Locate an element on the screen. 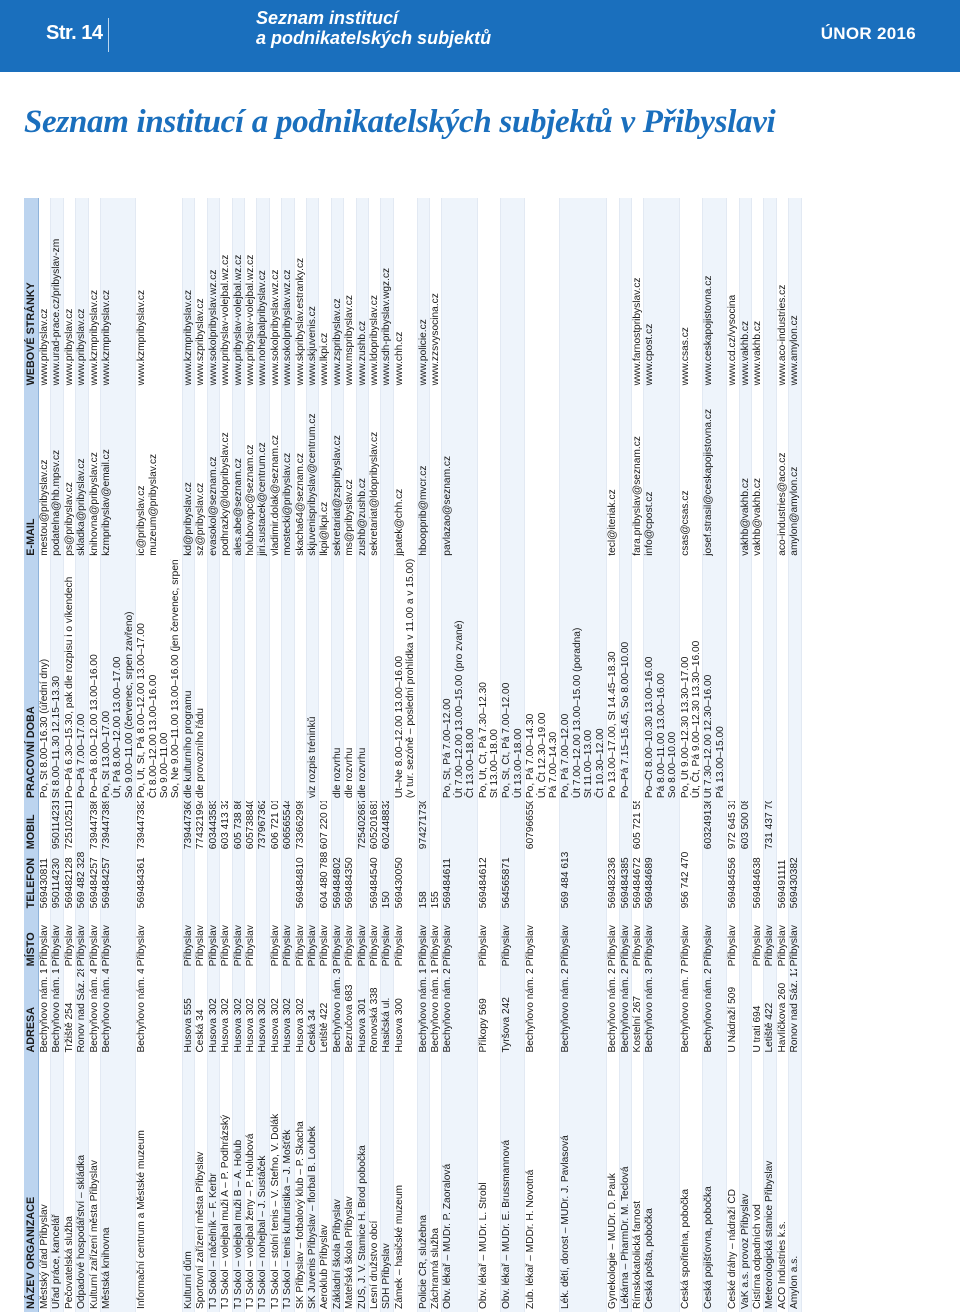 The width and height of the screenshot is (960, 1313). cell-line: 603 500 085 is located at coordinates (745, 825).